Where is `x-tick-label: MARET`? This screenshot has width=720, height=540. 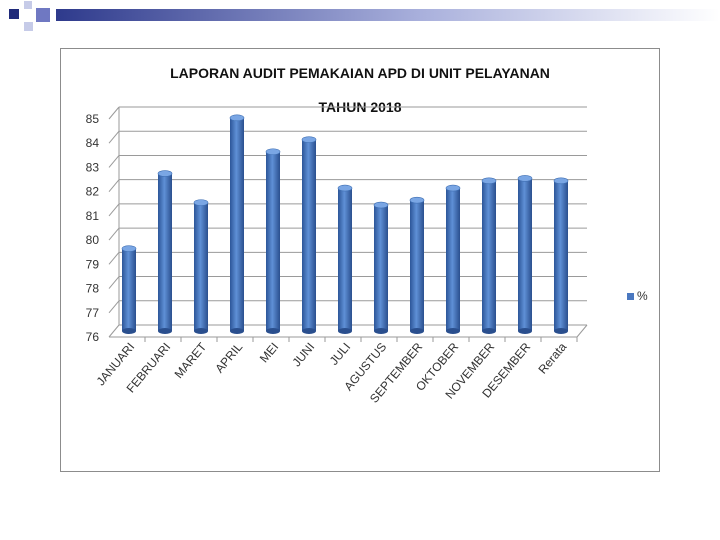 x-tick-label: MARET is located at coordinates (191, 360).